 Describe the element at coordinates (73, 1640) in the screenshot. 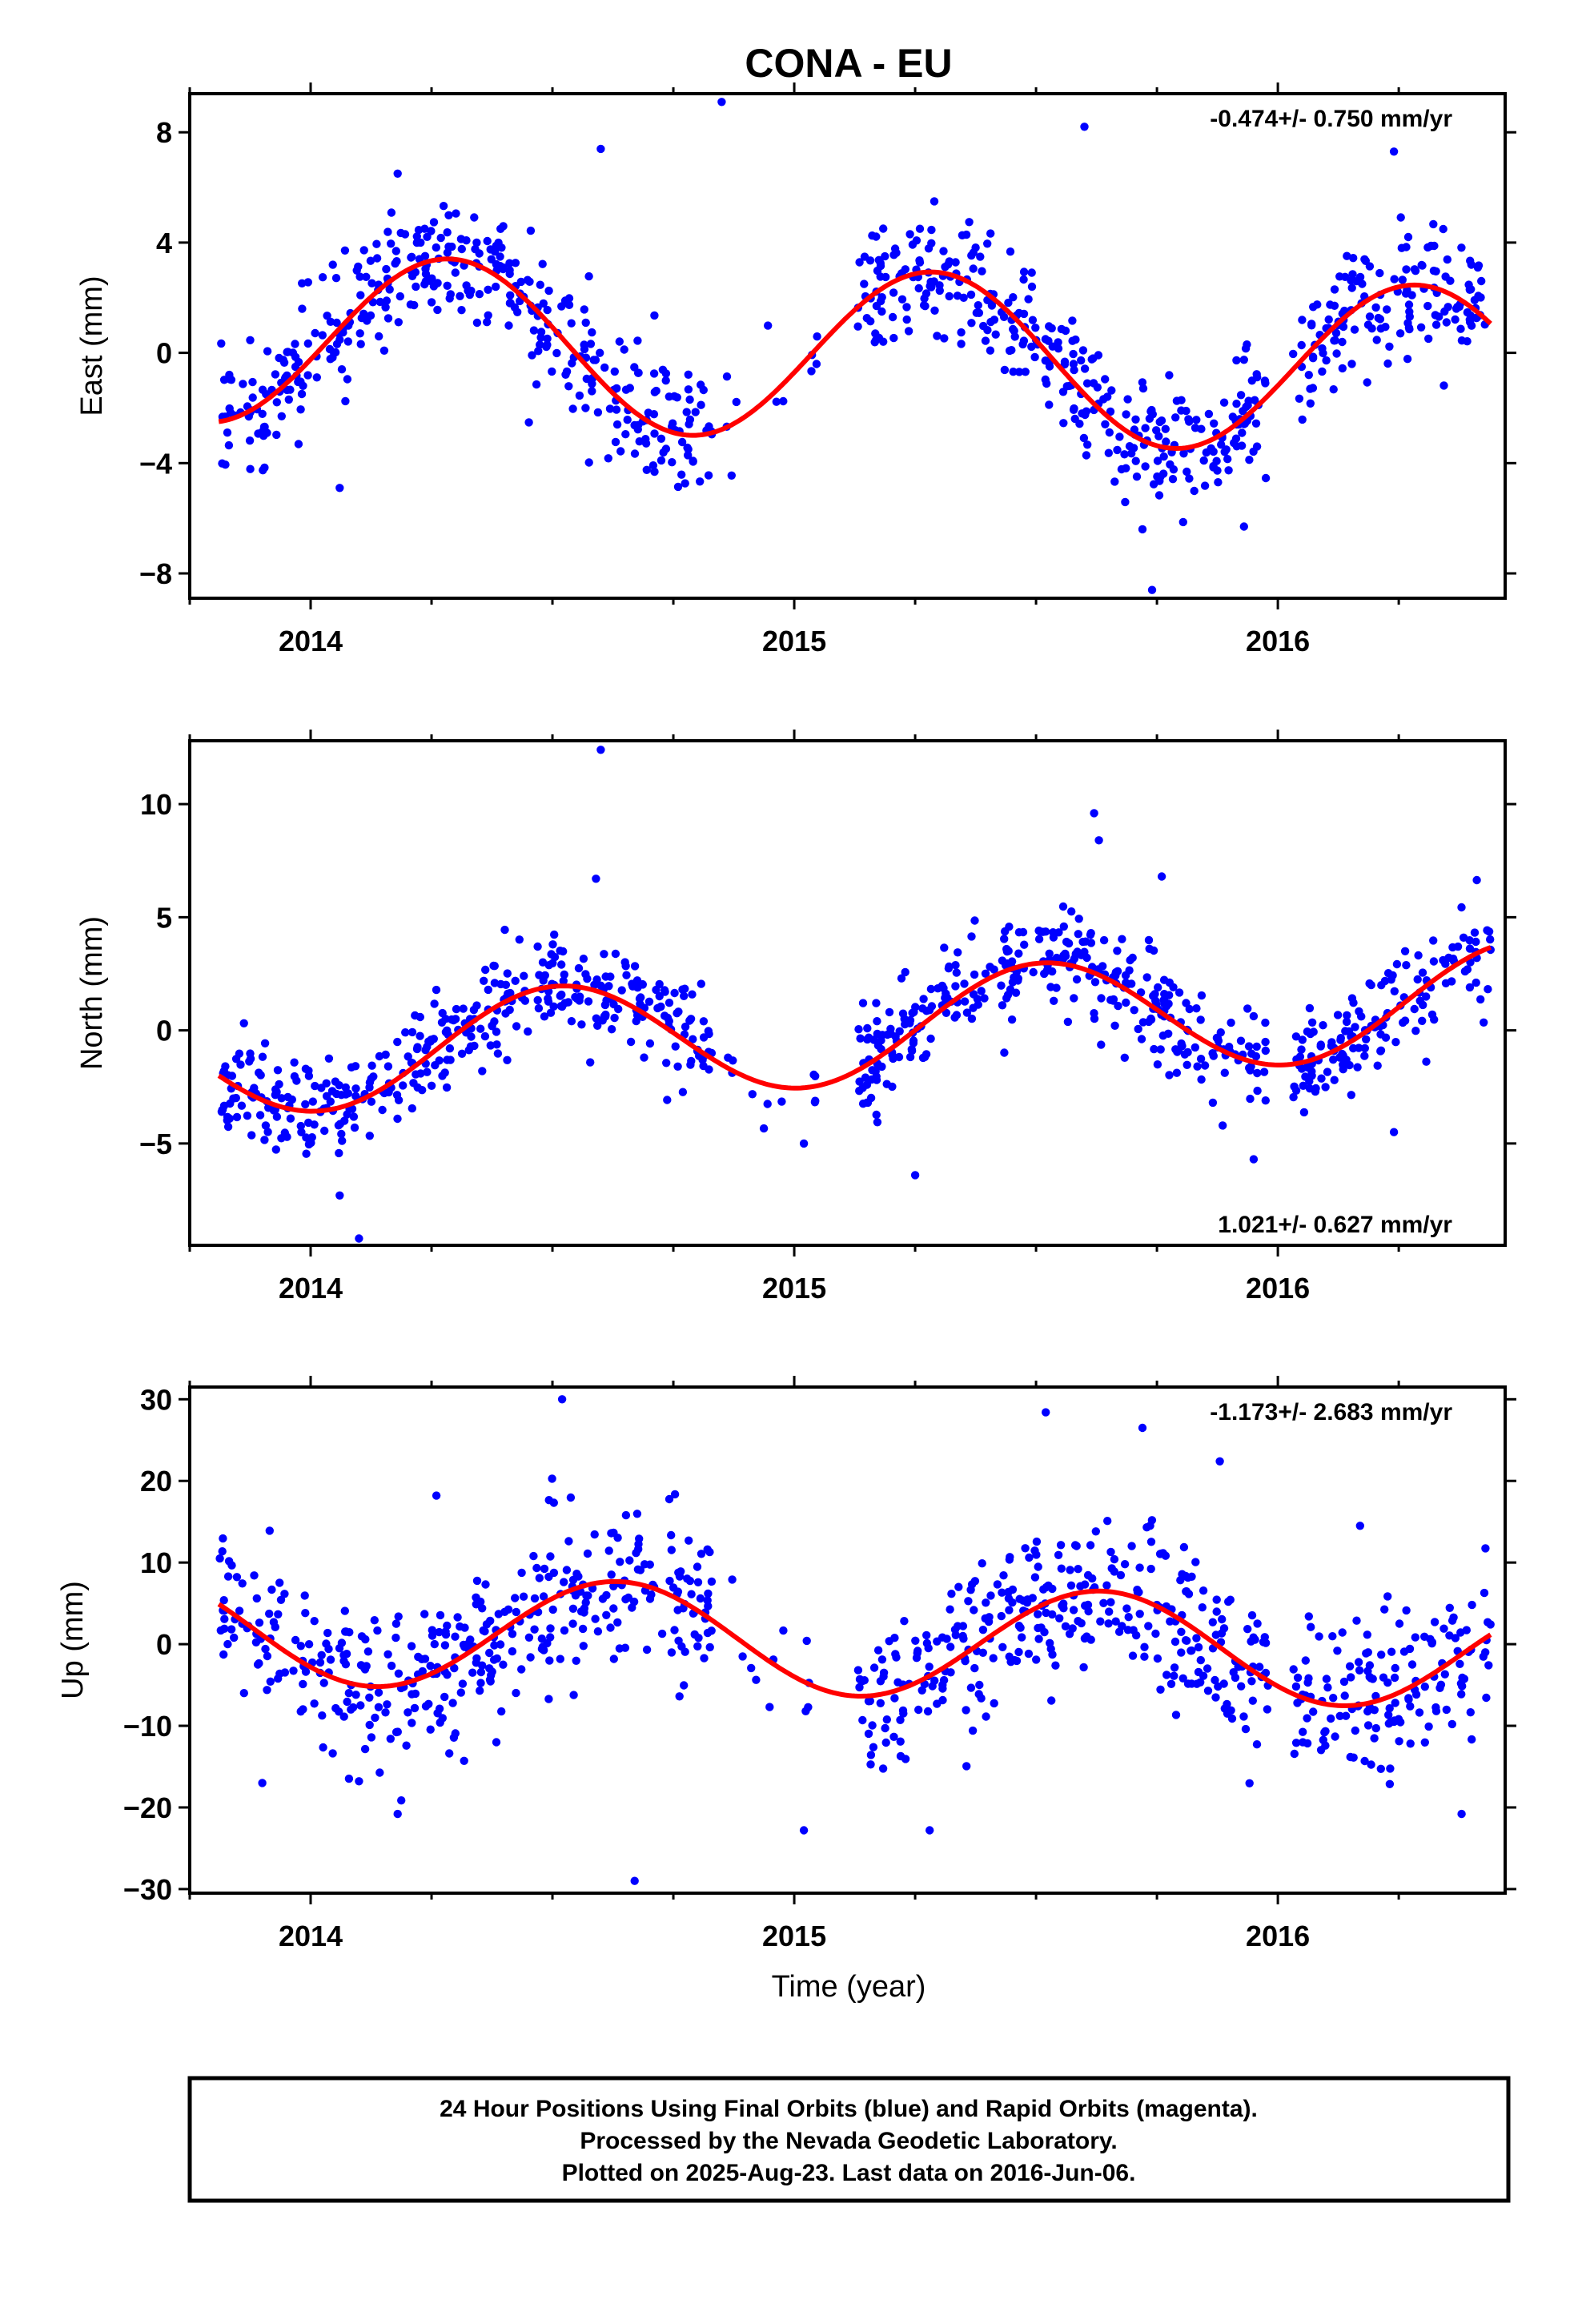

I see `up-y-axis-label: Up (mm)` at that location.